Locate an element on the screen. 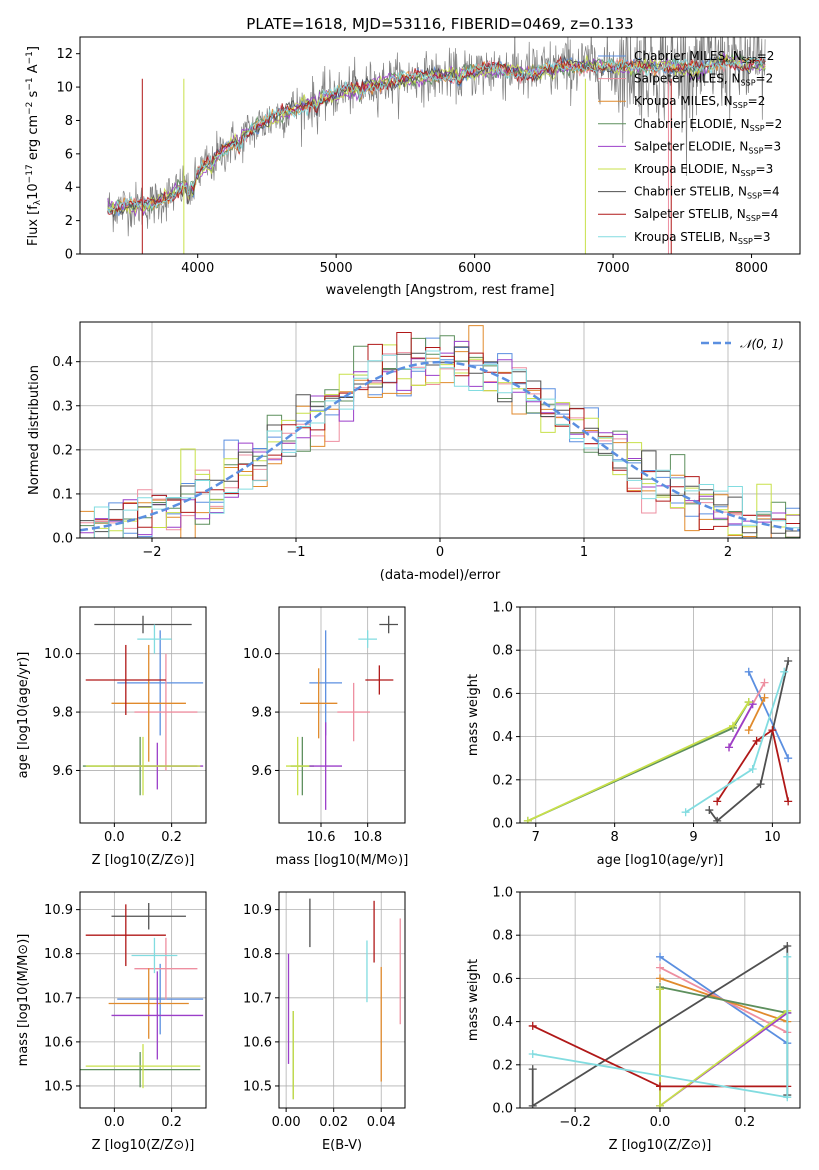  model-spectrum-chabrier_stelib is located at coordinates (436, 136).